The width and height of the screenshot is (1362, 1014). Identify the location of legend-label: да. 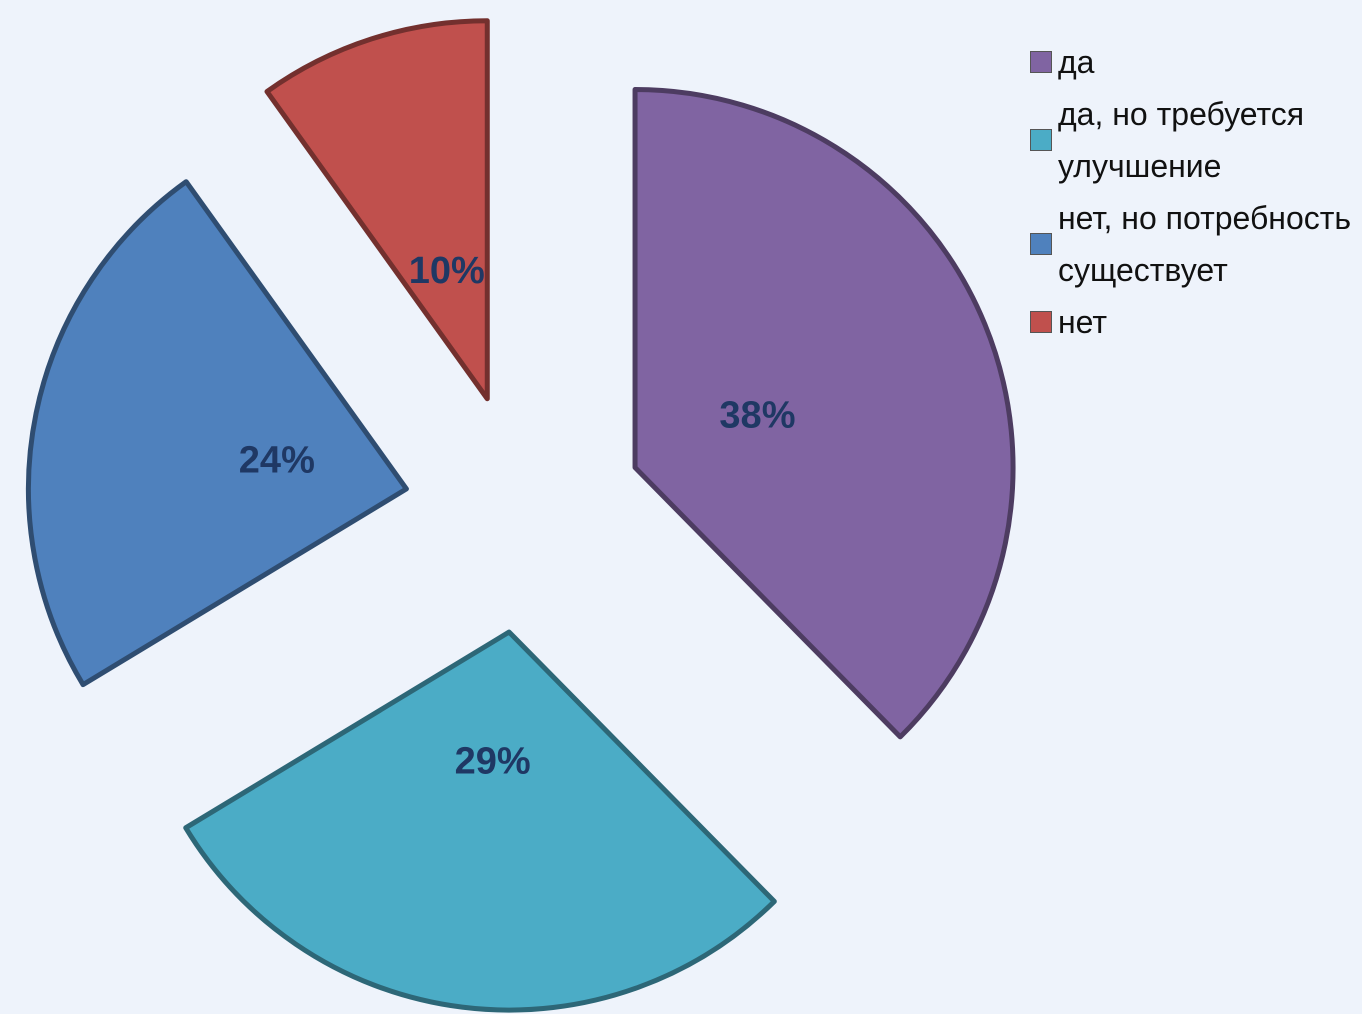
(1076, 62).